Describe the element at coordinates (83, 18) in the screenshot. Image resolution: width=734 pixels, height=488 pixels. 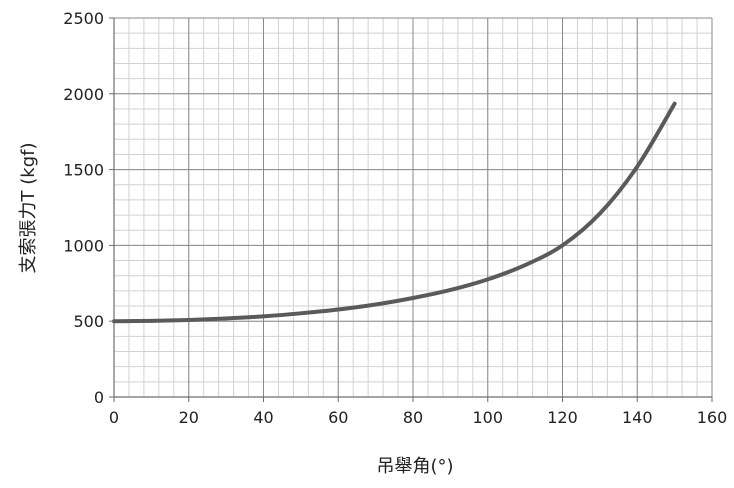
I see `y-tick-label: 2500` at that location.